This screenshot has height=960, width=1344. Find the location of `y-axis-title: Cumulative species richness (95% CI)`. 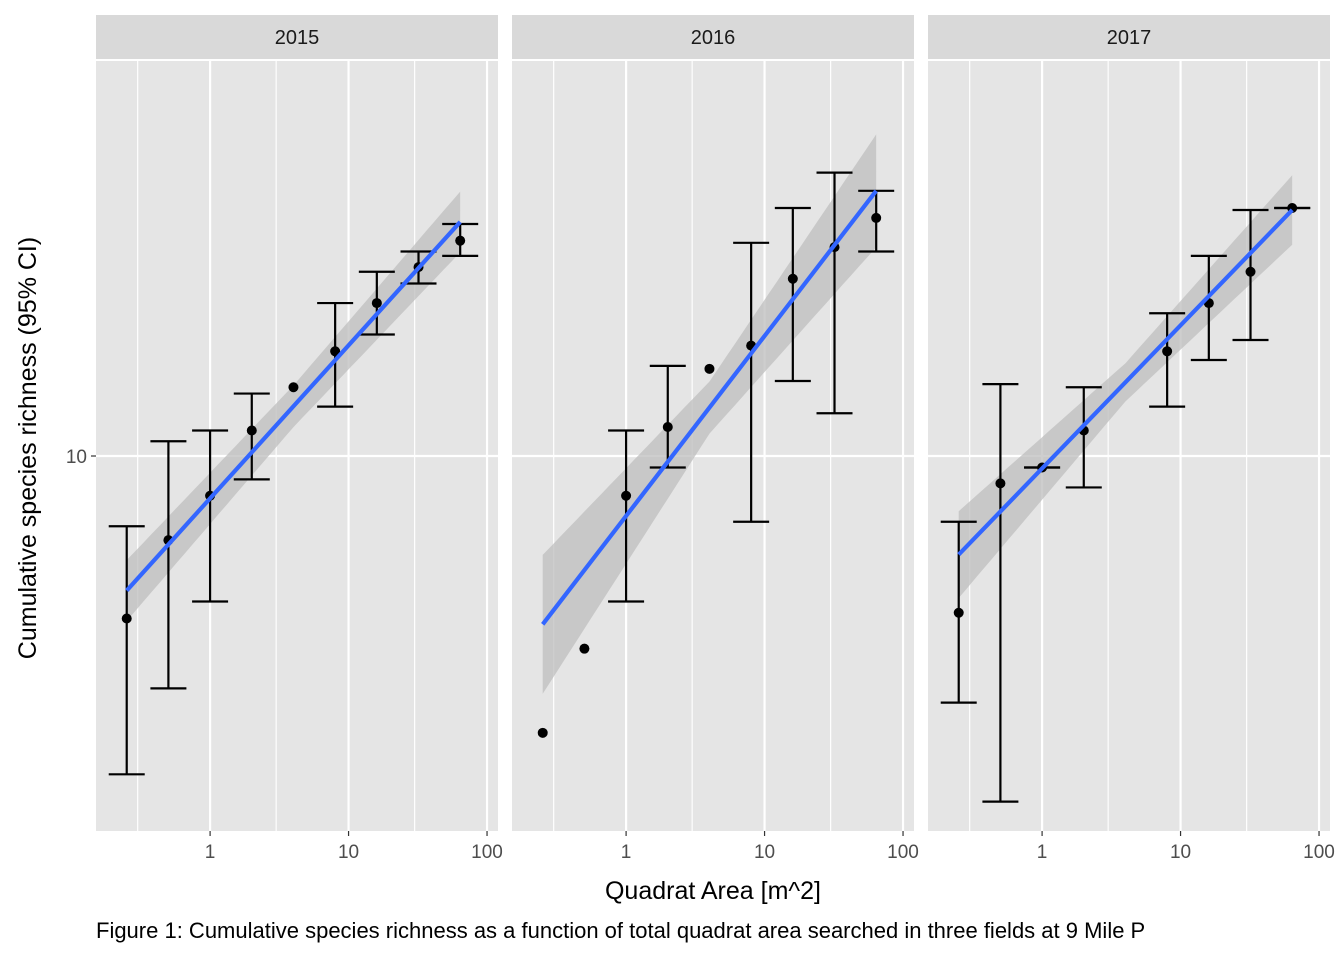

y-axis-title: Cumulative species richness (95% CI) is located at coordinates (28, 448).